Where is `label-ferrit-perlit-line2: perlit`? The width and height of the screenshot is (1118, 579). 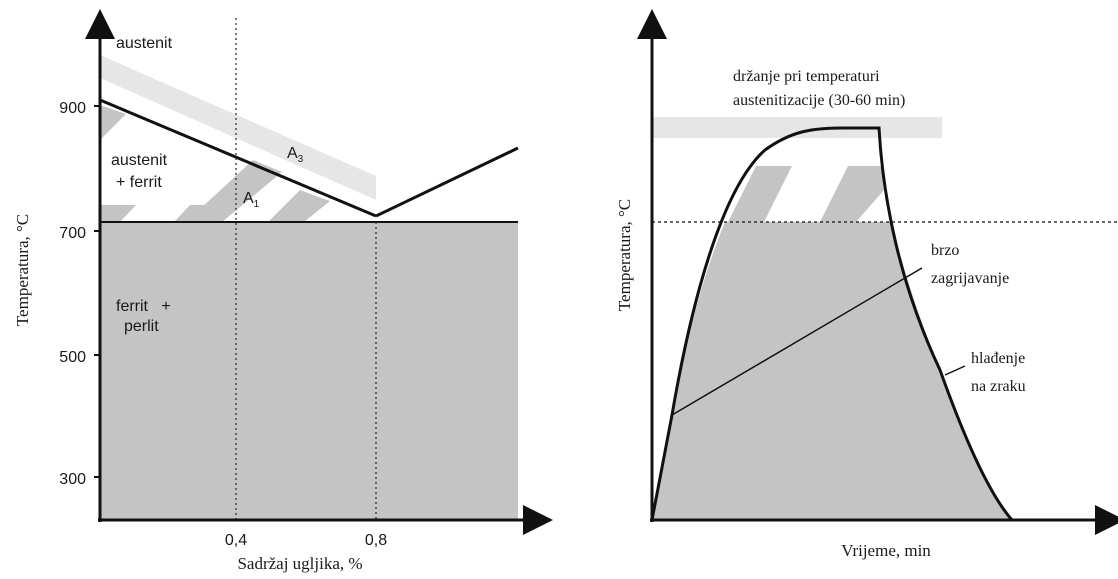 label-ferrit-perlit-line2: perlit is located at coordinates (141, 326).